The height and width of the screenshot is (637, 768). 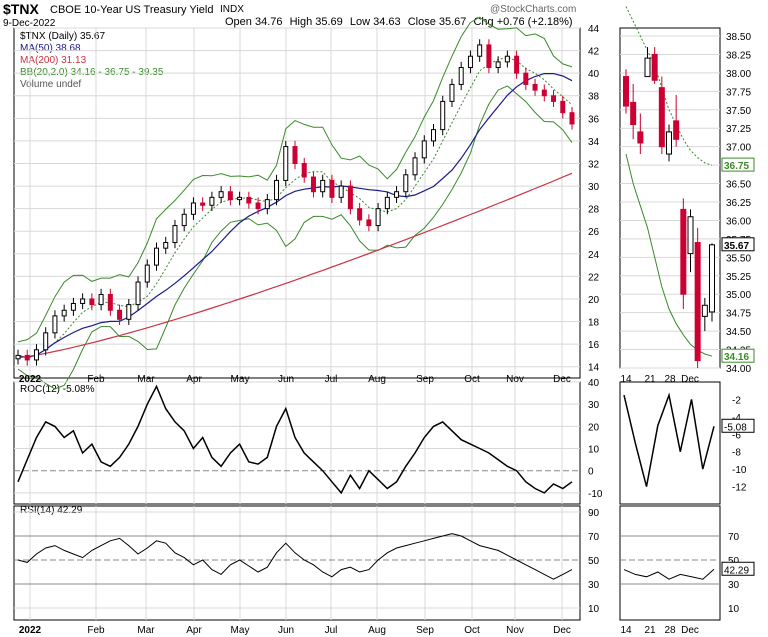 What do you see at coordinates (670, 630) in the screenshot?
I see `zoom-x-tick-label-bottom: 28` at bounding box center [670, 630].